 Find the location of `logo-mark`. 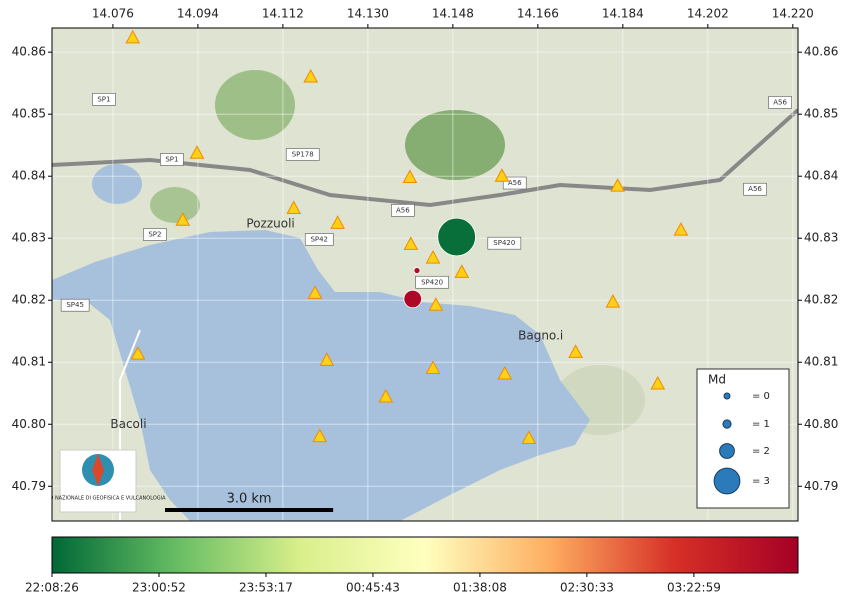

logo-mark is located at coordinates (98, 470).